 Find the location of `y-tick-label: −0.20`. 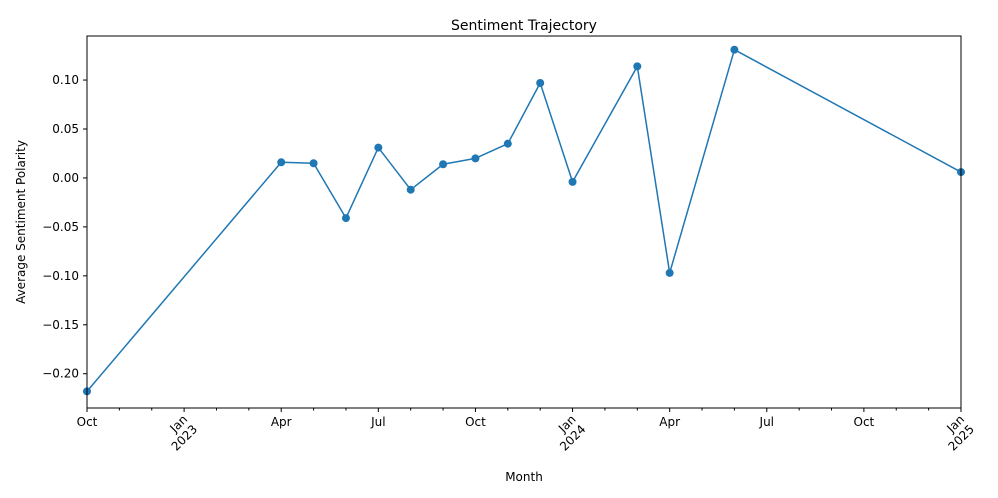

y-tick-label: −0.20 is located at coordinates (60, 374).